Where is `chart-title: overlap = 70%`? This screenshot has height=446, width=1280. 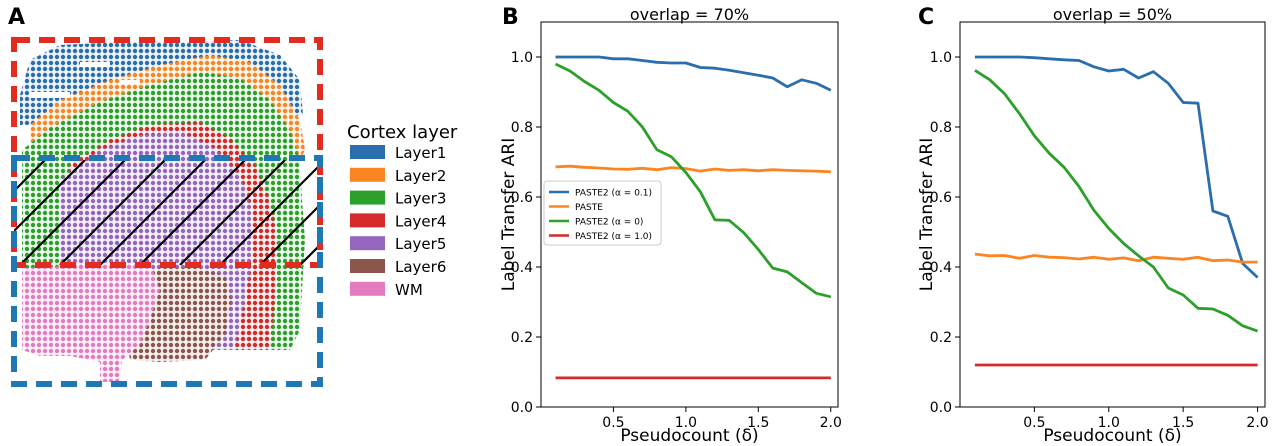 chart-title: overlap = 70% is located at coordinates (689, 14).